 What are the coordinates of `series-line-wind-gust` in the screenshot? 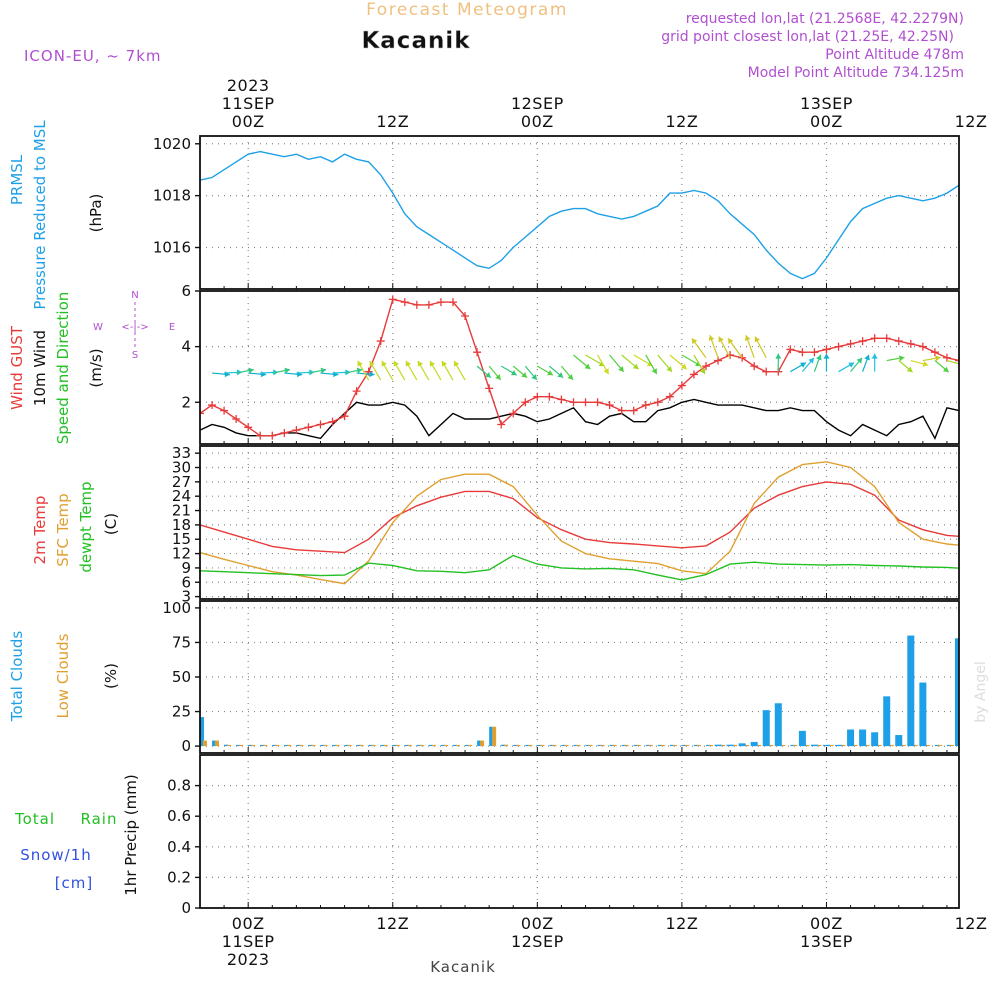 It's located at (579, 367).